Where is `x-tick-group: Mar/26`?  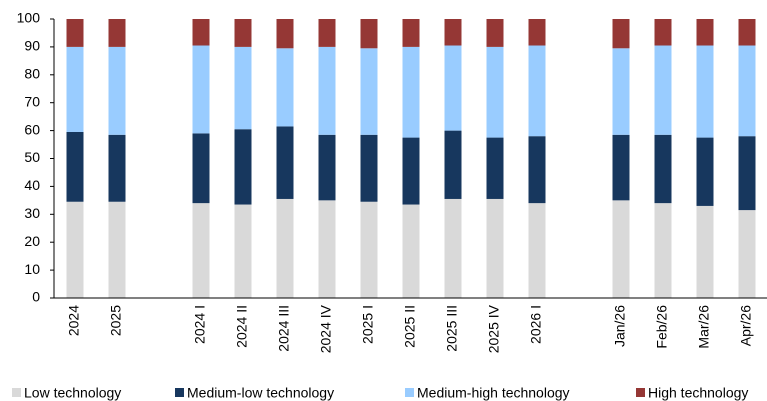
x-tick-group: Mar/26 is located at coordinates (704, 327).